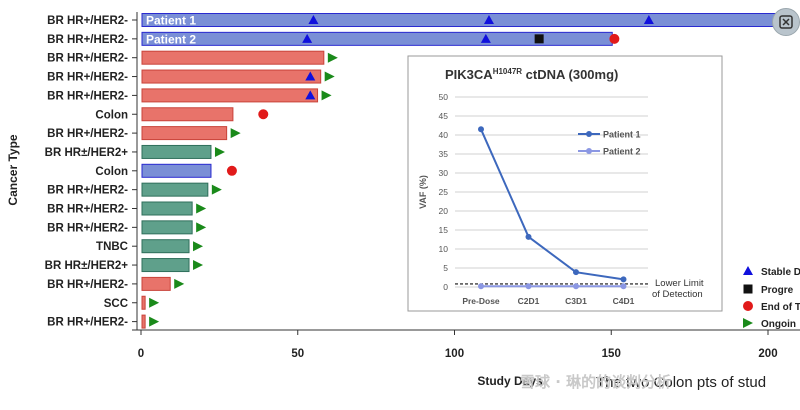  Describe the element at coordinates (444, 173) in the screenshot. I see `inset-y-tick-label: 30` at that location.